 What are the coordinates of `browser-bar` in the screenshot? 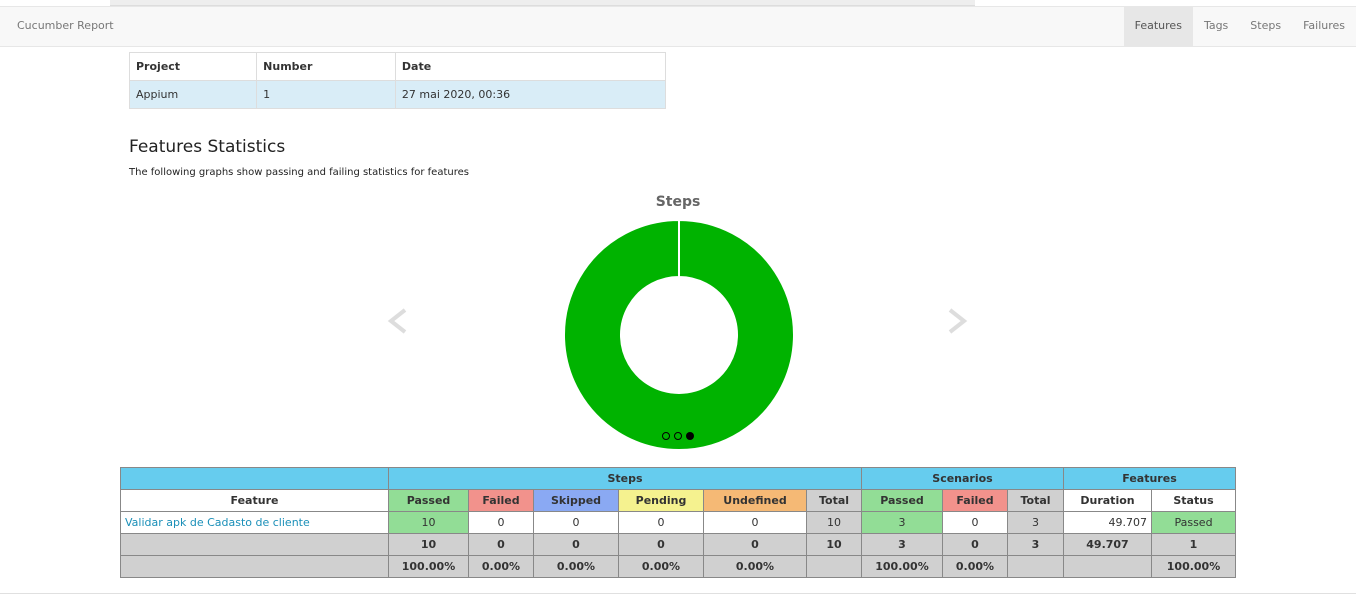 It's located at (542, 3).